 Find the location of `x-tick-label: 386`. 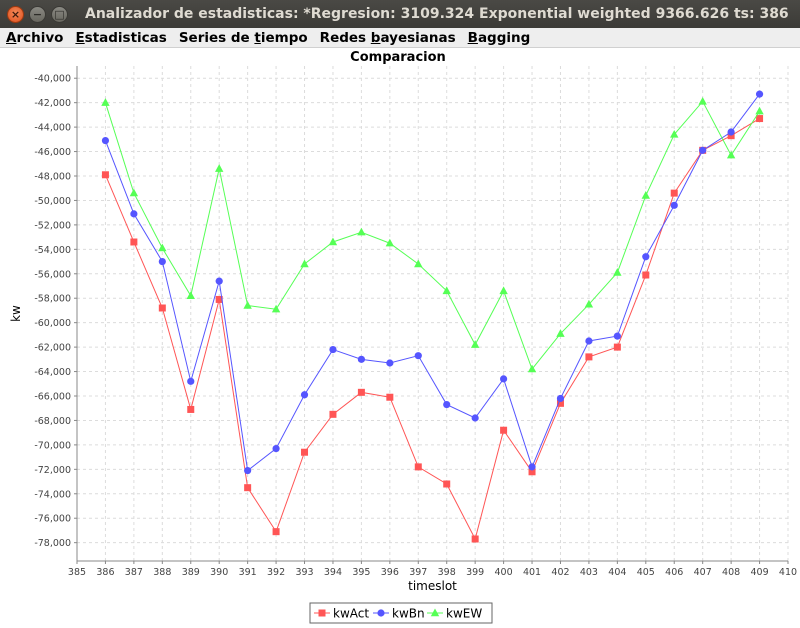

x-tick-label: 386 is located at coordinates (105, 572).